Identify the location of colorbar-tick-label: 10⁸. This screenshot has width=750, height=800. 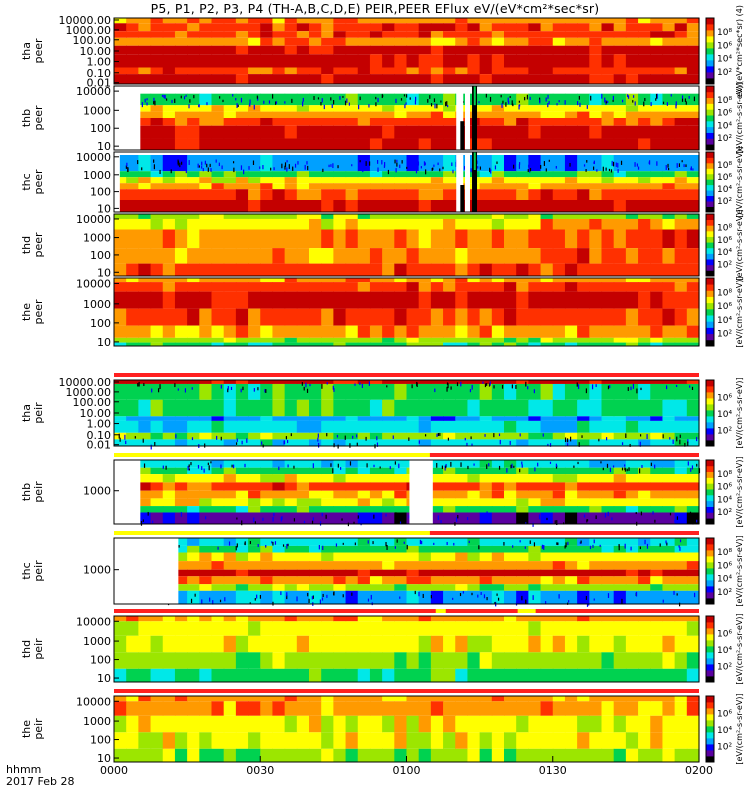
(724, 33).